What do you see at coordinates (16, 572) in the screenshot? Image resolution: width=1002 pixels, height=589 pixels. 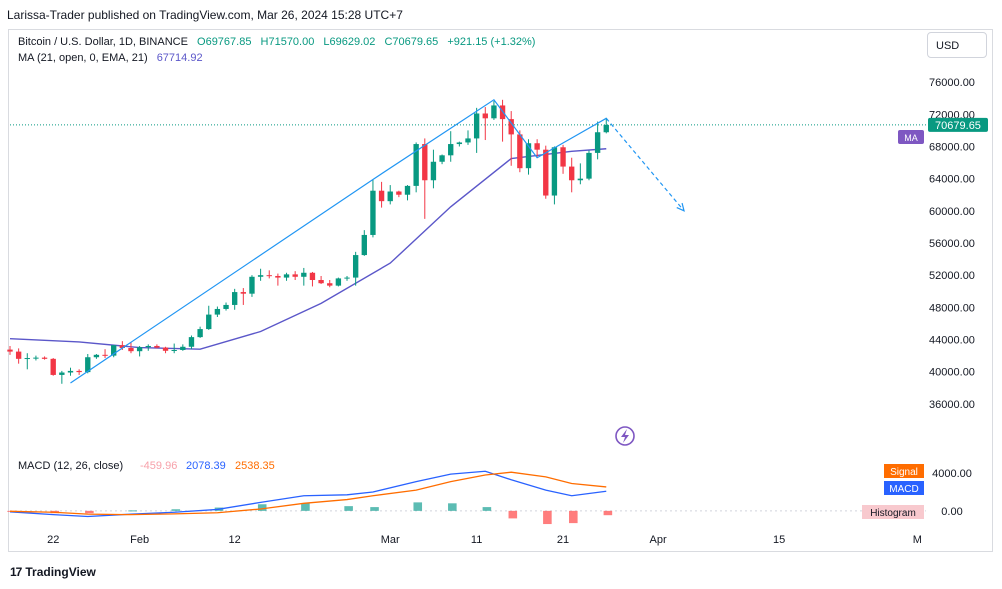 I see `tradingview-logo-icon: 17` at bounding box center [16, 572].